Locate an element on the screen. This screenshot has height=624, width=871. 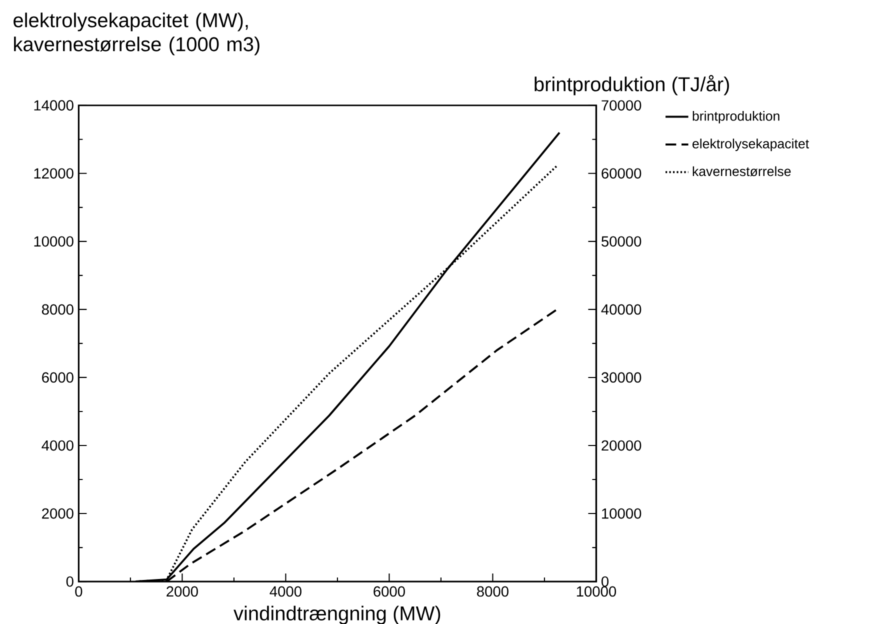
y-tick-label: 4000 is located at coordinates (58, 445).